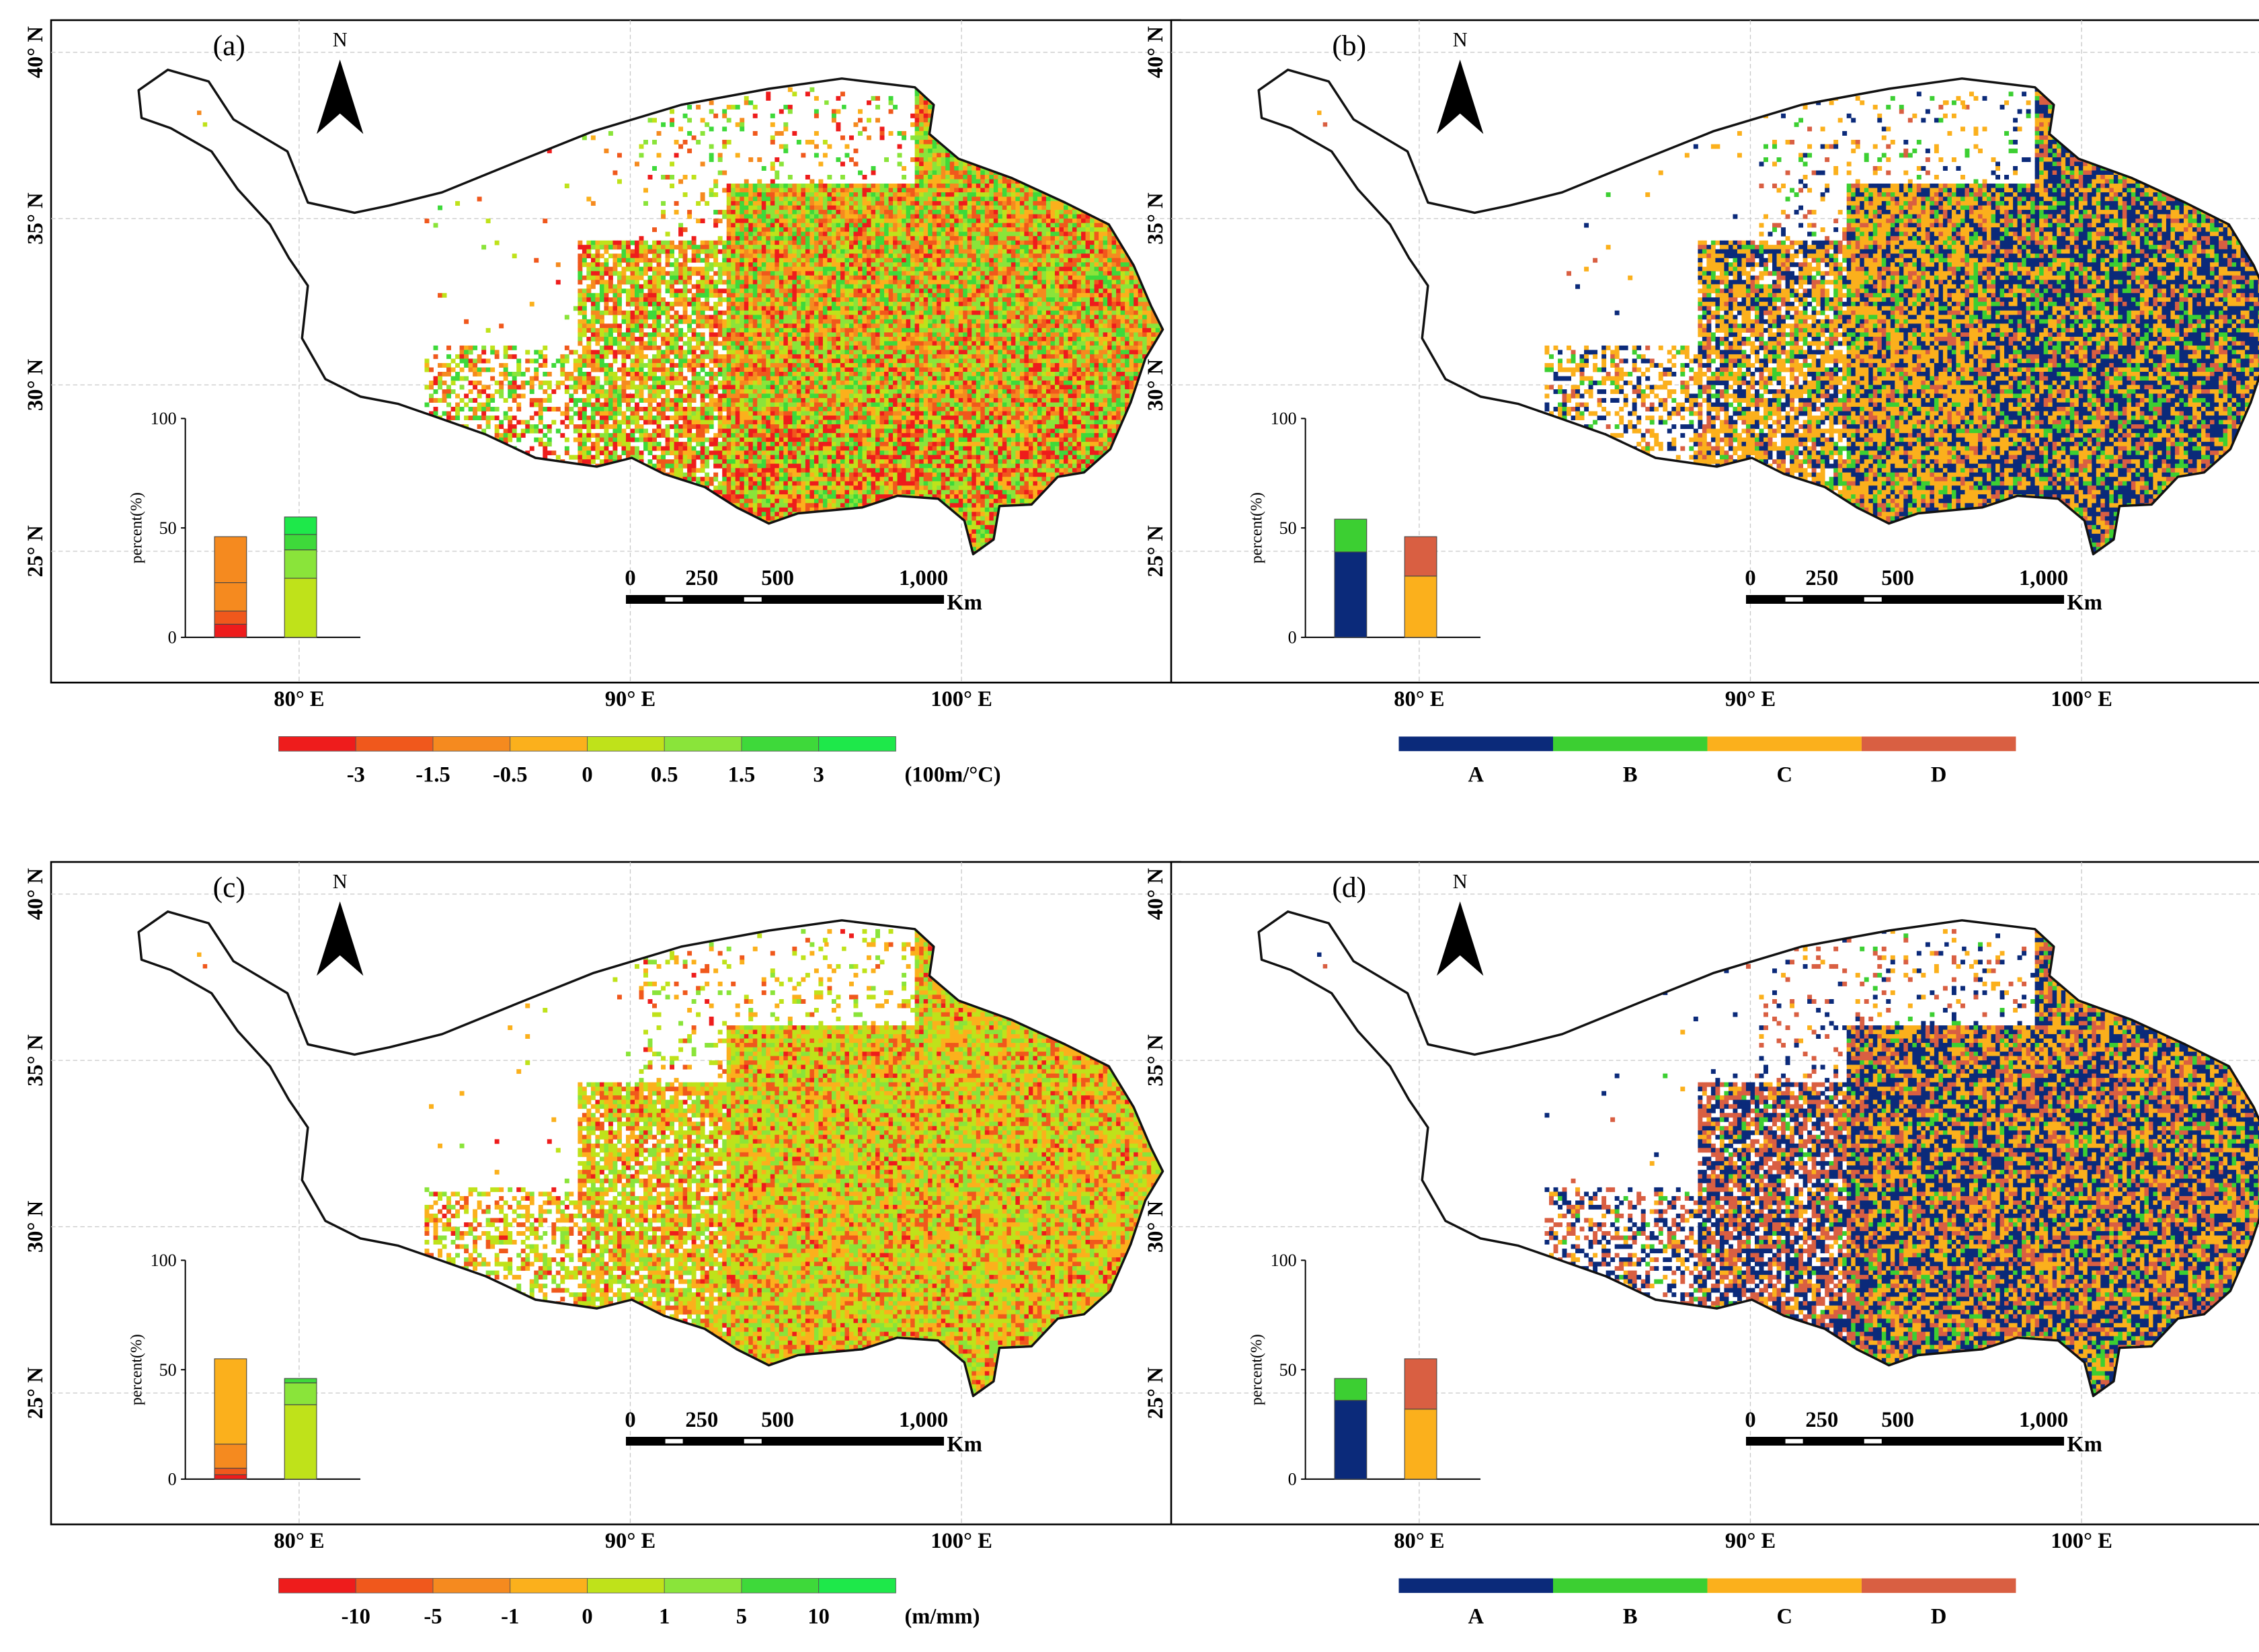 This screenshot has width=2259, height=1652. I want to click on legend-label: -1, so click(510, 1617).